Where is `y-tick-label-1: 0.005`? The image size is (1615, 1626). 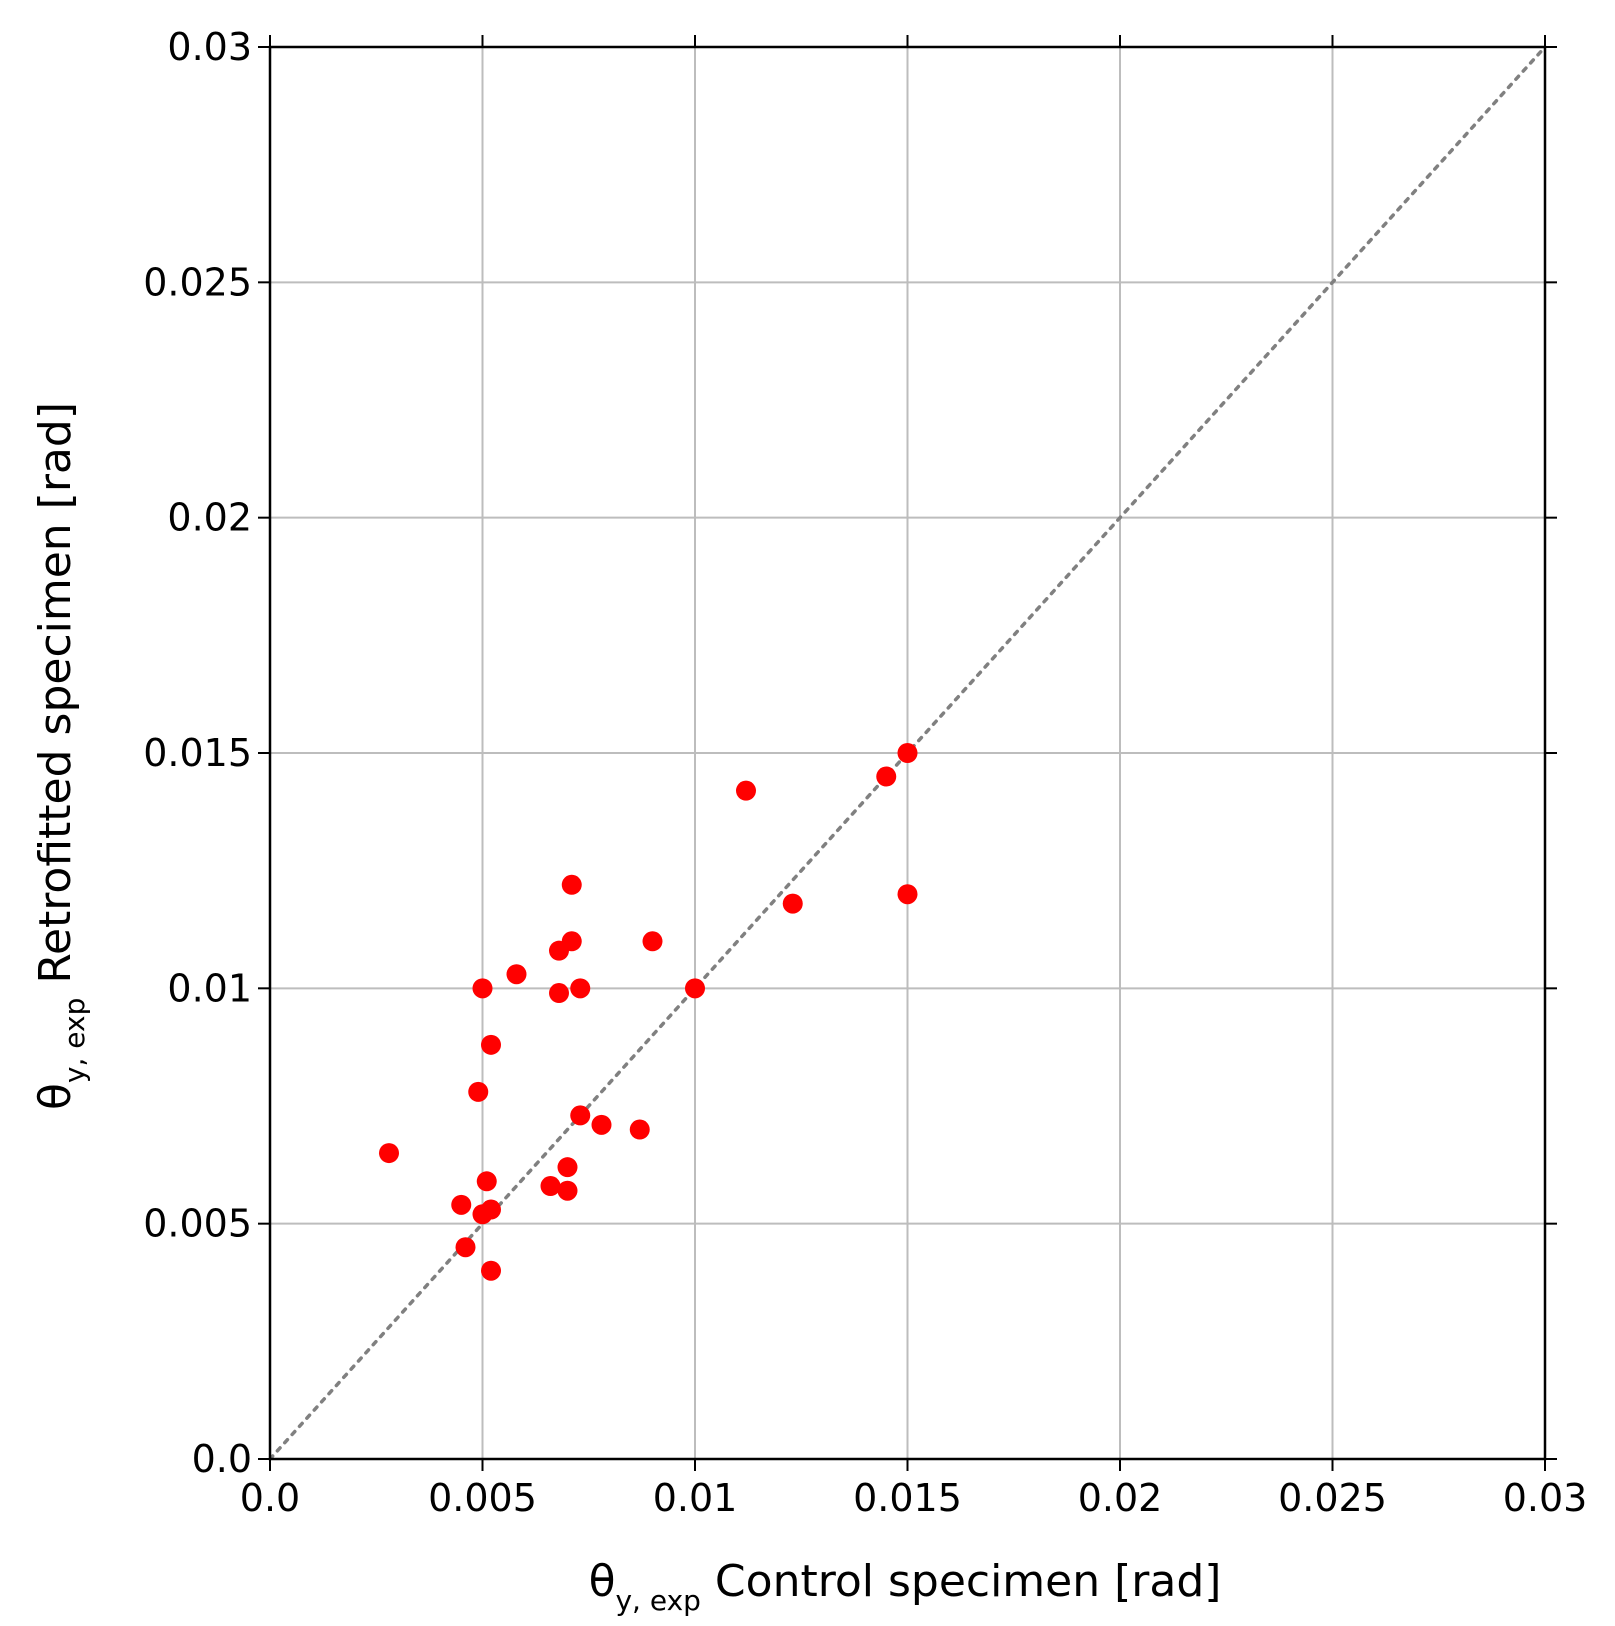 y-tick-label-1: 0.005 is located at coordinates (197, 1224).